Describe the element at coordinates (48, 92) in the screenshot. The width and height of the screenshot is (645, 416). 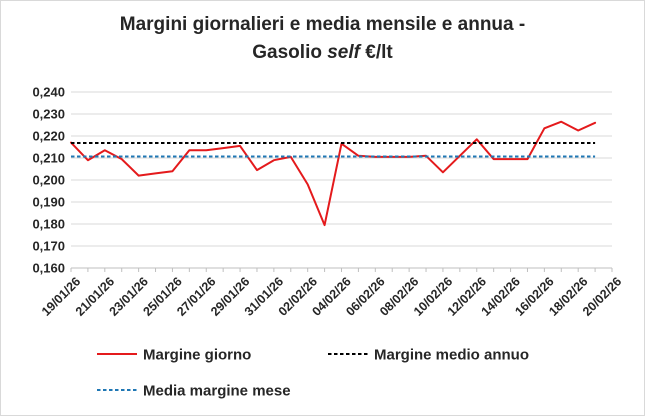
I see `y-tick-label: 0,240` at that location.